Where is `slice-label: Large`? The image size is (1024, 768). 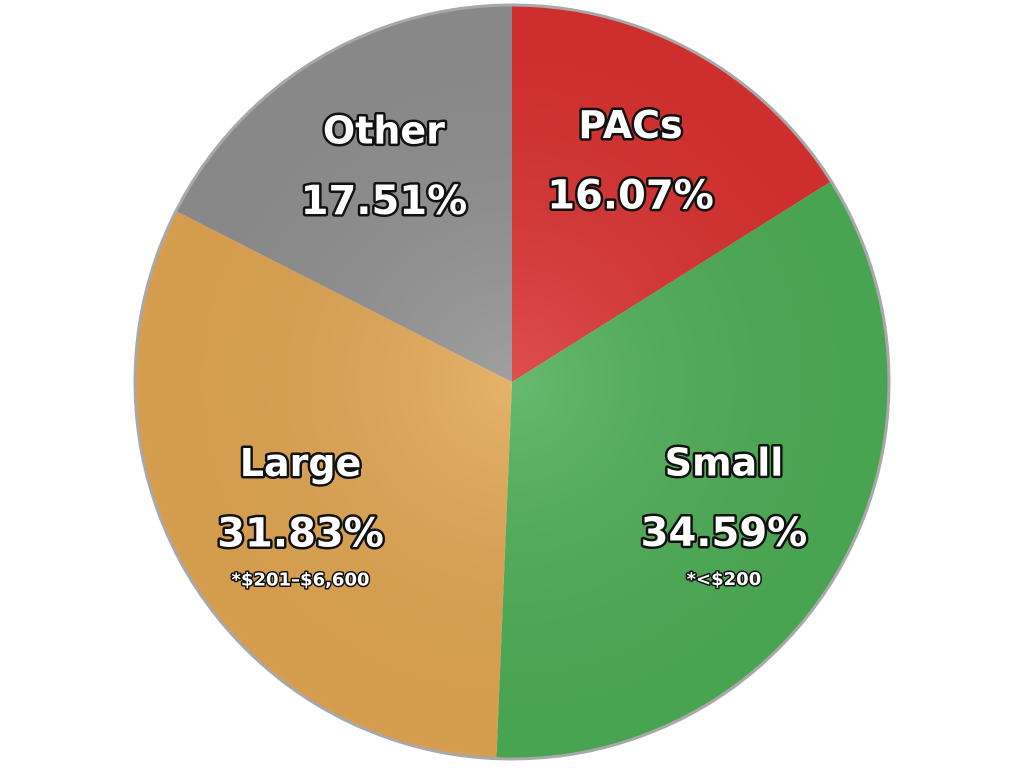
slice-label: Large is located at coordinates (301, 463).